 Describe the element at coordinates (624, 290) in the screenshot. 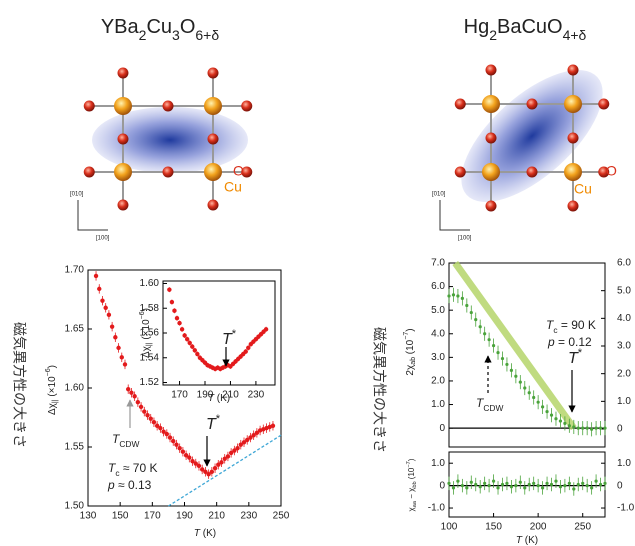

I see `y2-tick-label: 5.0` at that location.